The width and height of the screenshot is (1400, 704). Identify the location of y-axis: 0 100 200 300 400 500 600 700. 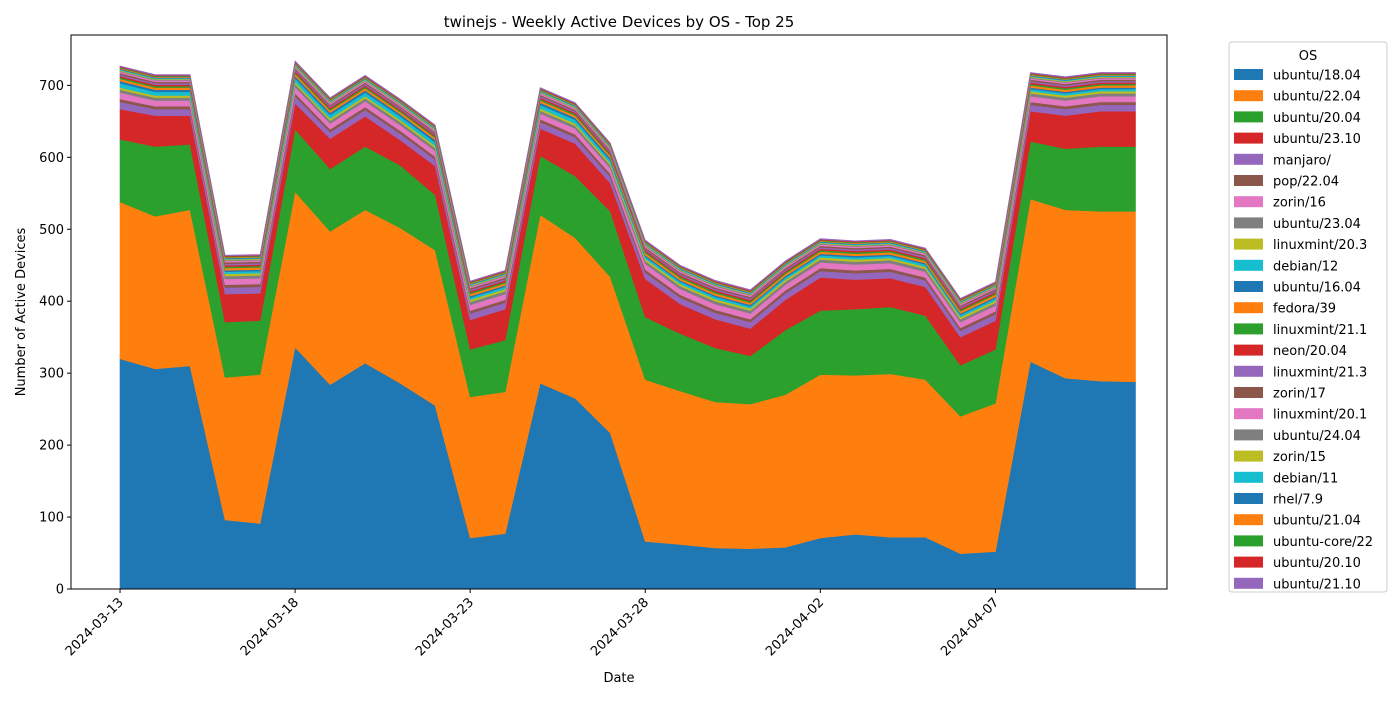
(55, 338).